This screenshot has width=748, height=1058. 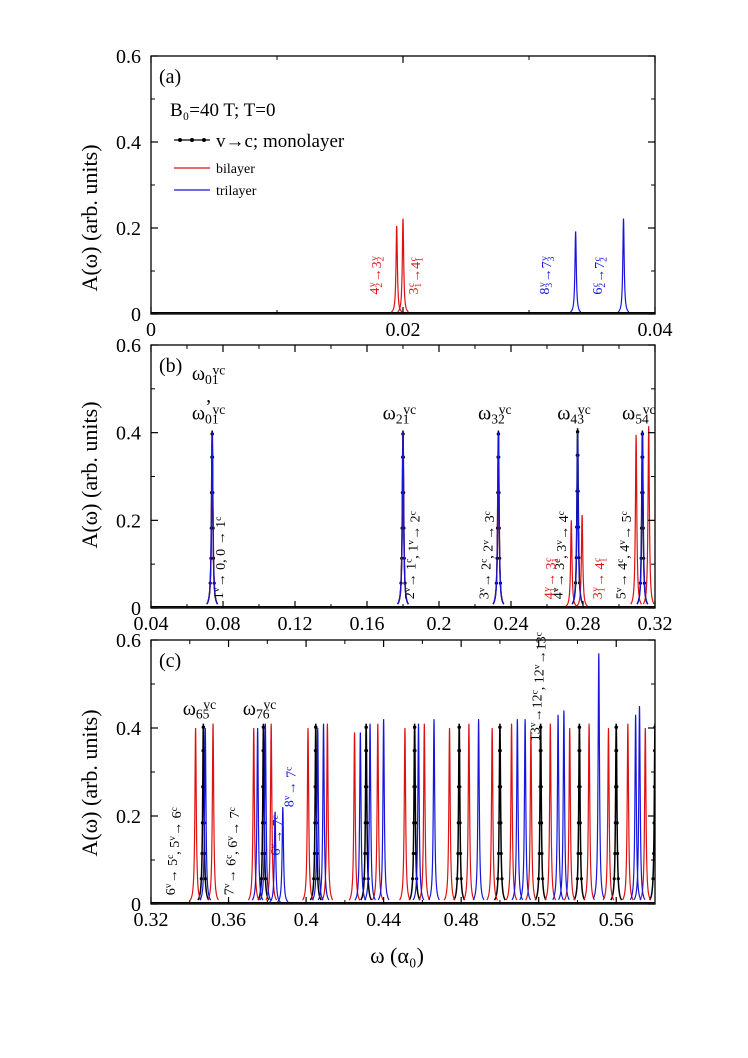 What do you see at coordinates (151, 920) in the screenshot?
I see `x-tick-label: 0.32` at bounding box center [151, 920].